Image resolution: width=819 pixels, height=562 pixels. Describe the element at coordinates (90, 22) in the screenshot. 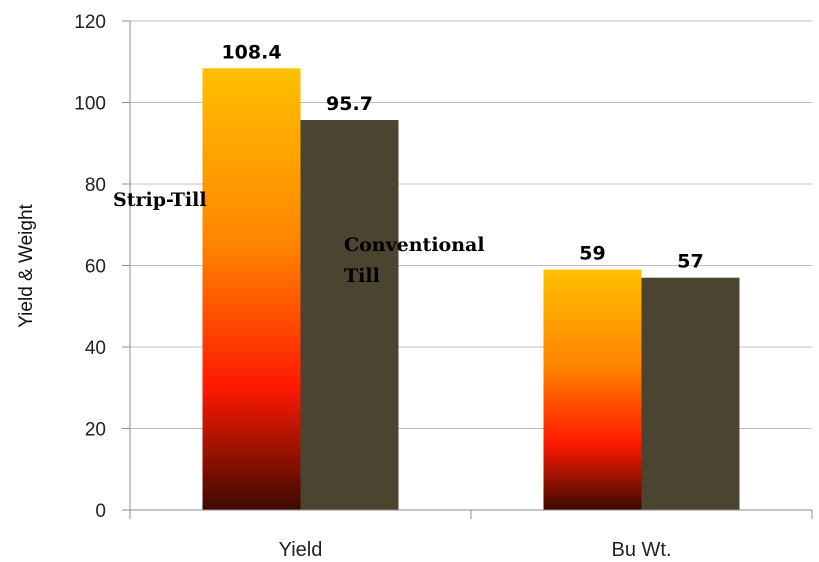

I see `y-tick-label: 120` at that location.